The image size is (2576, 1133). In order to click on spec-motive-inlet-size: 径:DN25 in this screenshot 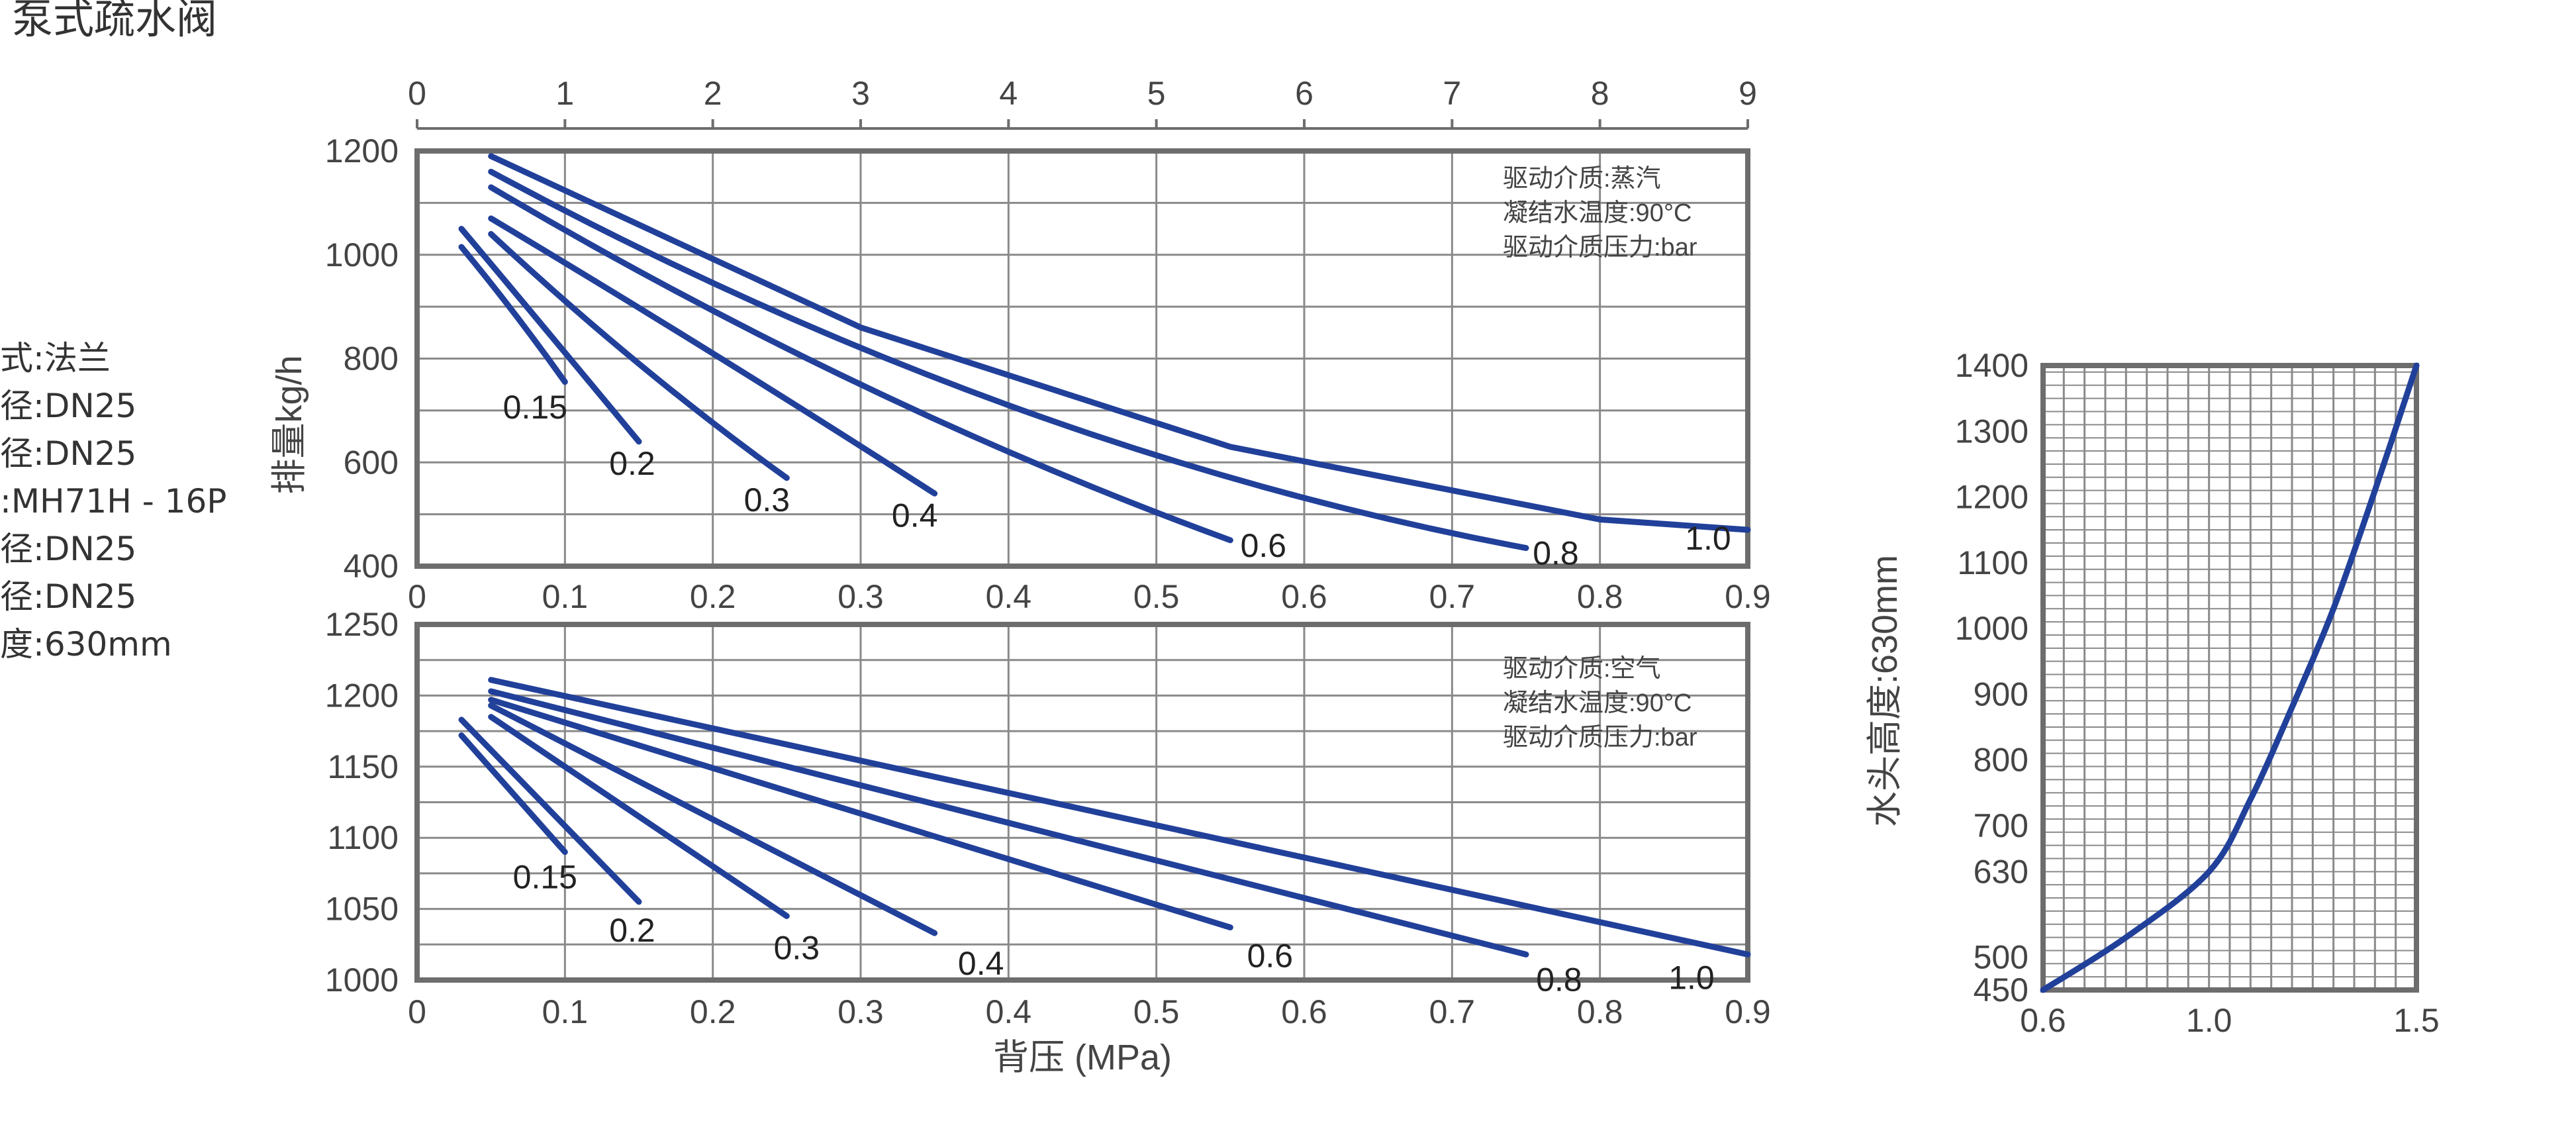, I will do `click(68, 549)`.